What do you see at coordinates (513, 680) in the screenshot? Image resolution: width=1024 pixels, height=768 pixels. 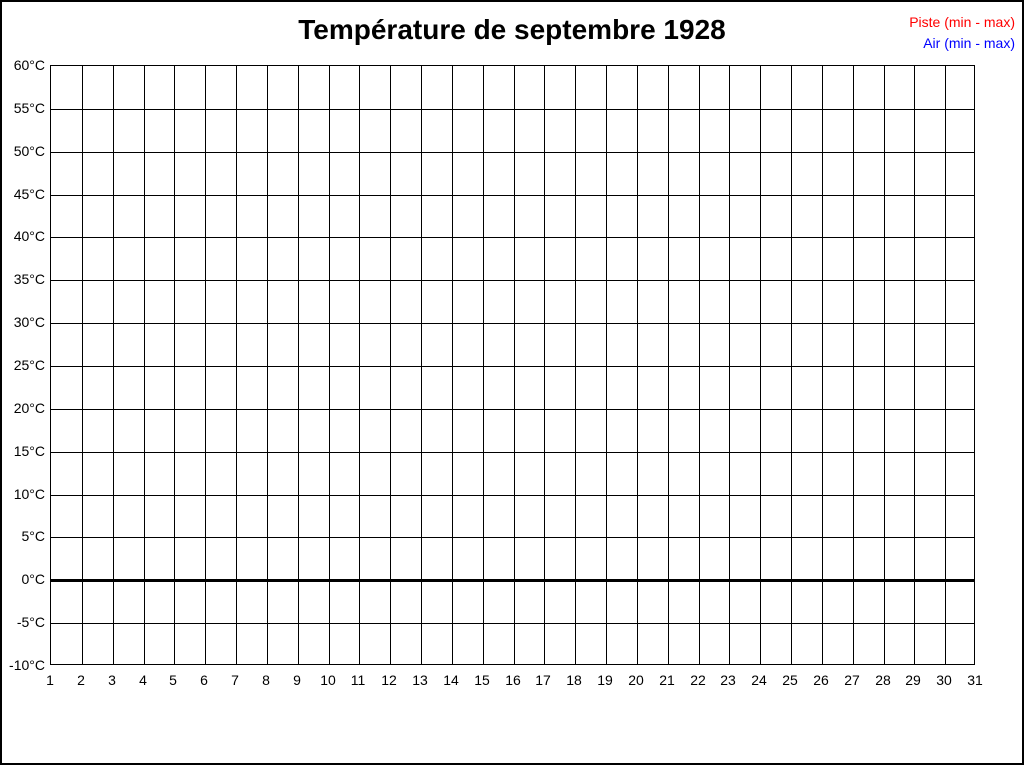 I see `x-tick-label: 16` at bounding box center [513, 680].